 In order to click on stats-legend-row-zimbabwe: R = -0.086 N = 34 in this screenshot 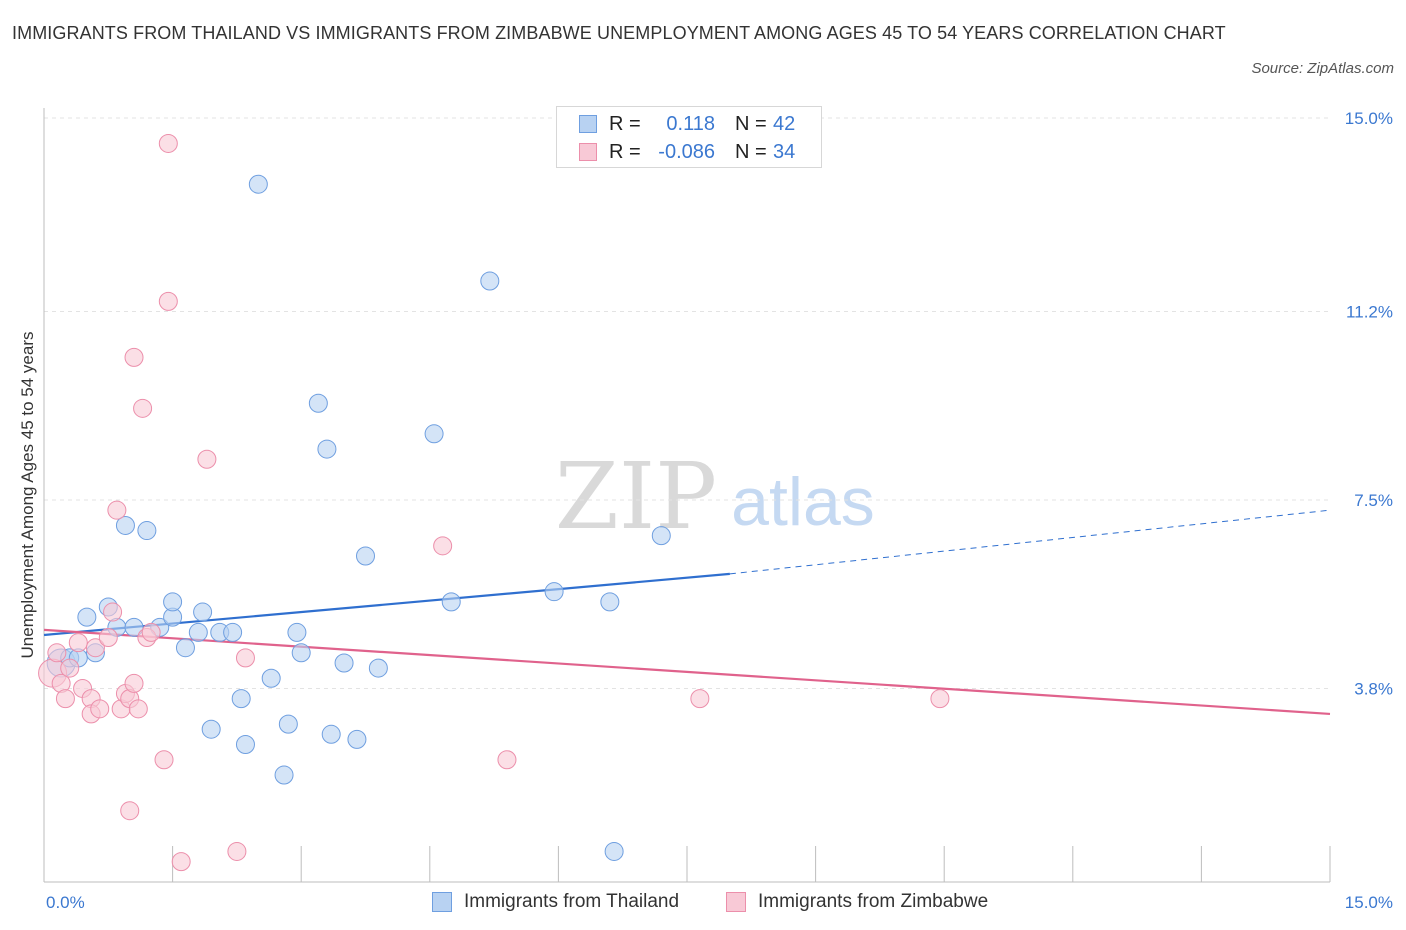, I will do `click(687, 152)`.